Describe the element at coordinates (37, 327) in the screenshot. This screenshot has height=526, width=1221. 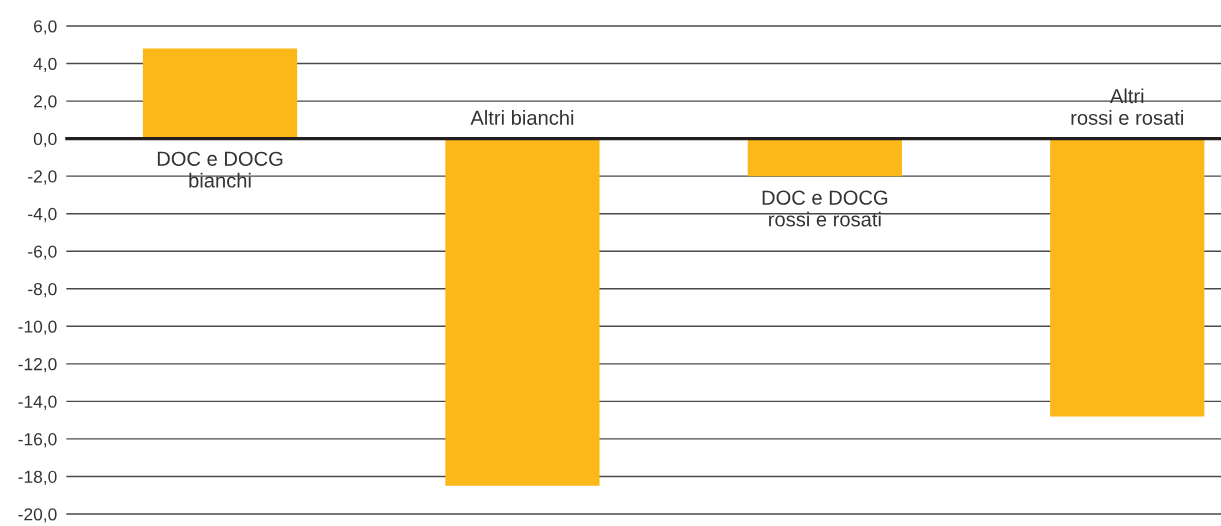
I see `y-tick-label: -10,0` at that location.